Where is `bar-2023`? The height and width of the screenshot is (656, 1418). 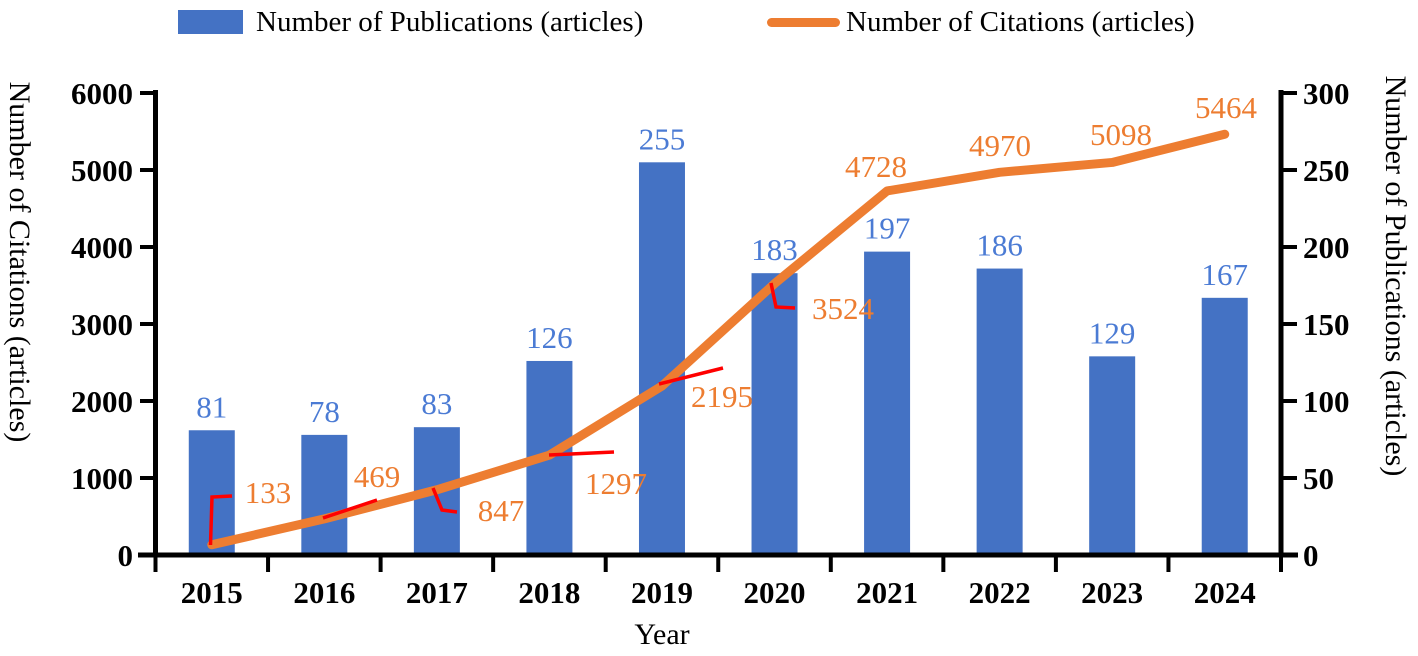
bar-2023 is located at coordinates (1112, 455).